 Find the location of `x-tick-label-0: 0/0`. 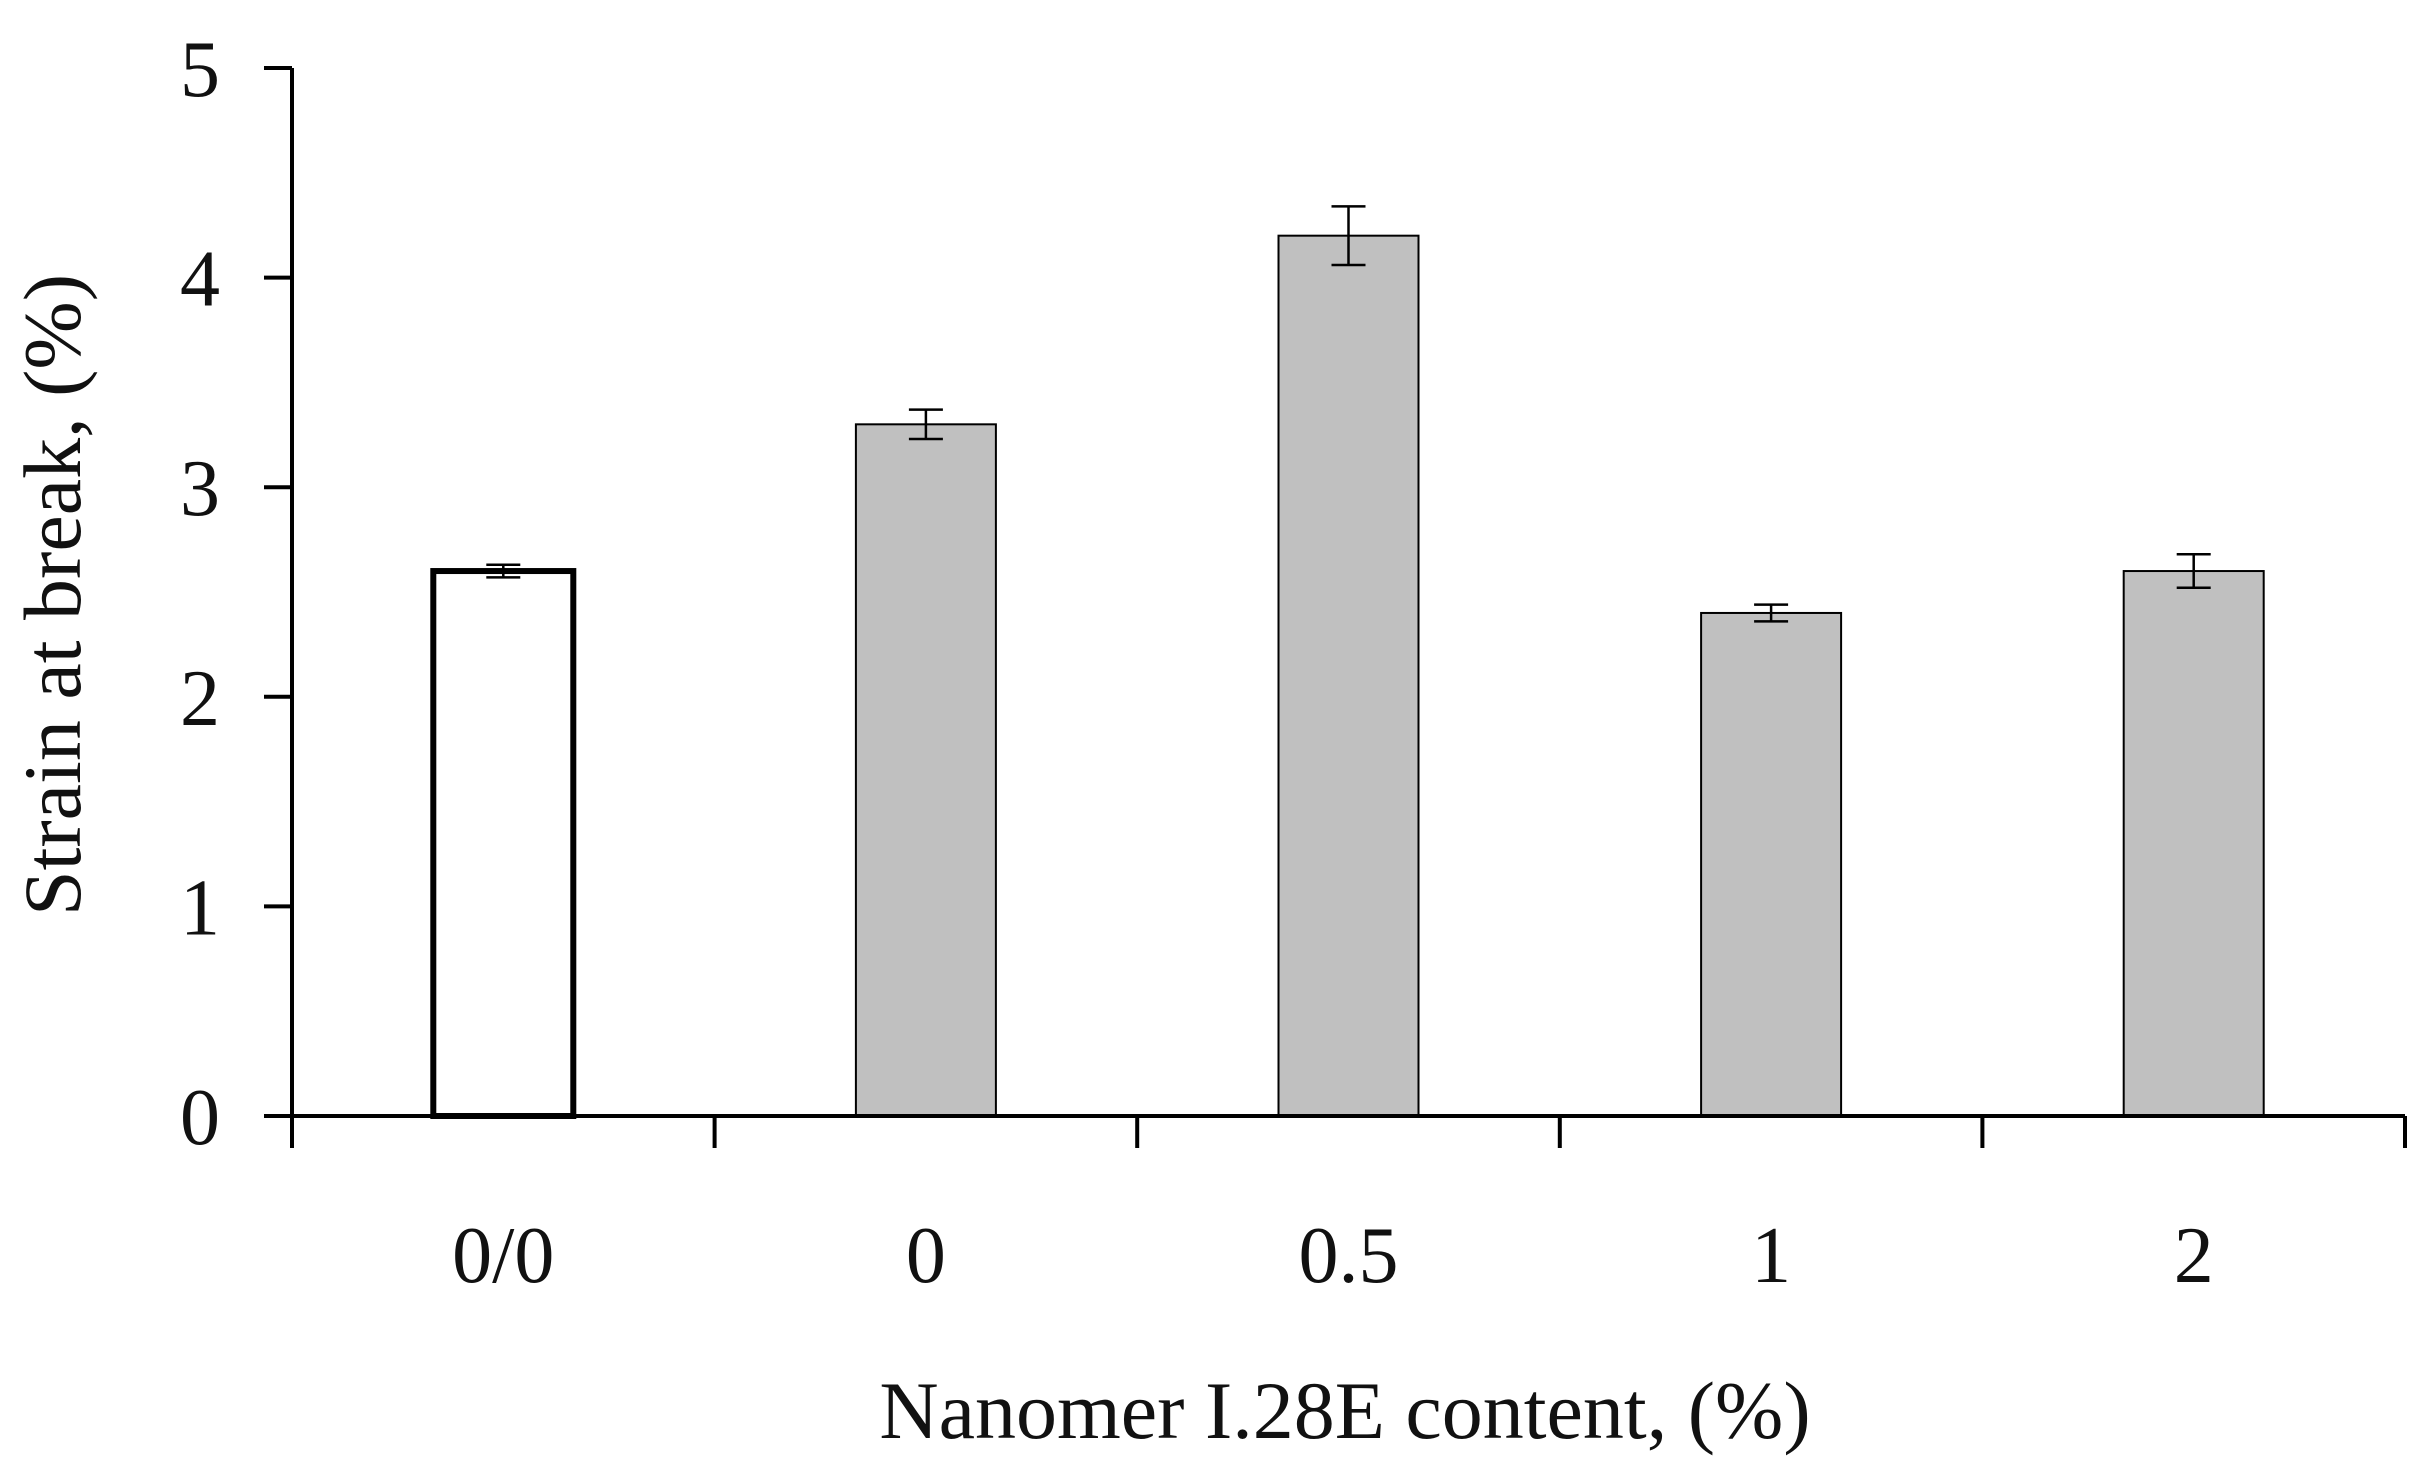

x-tick-label-0: 0/0 is located at coordinates (503, 1256).